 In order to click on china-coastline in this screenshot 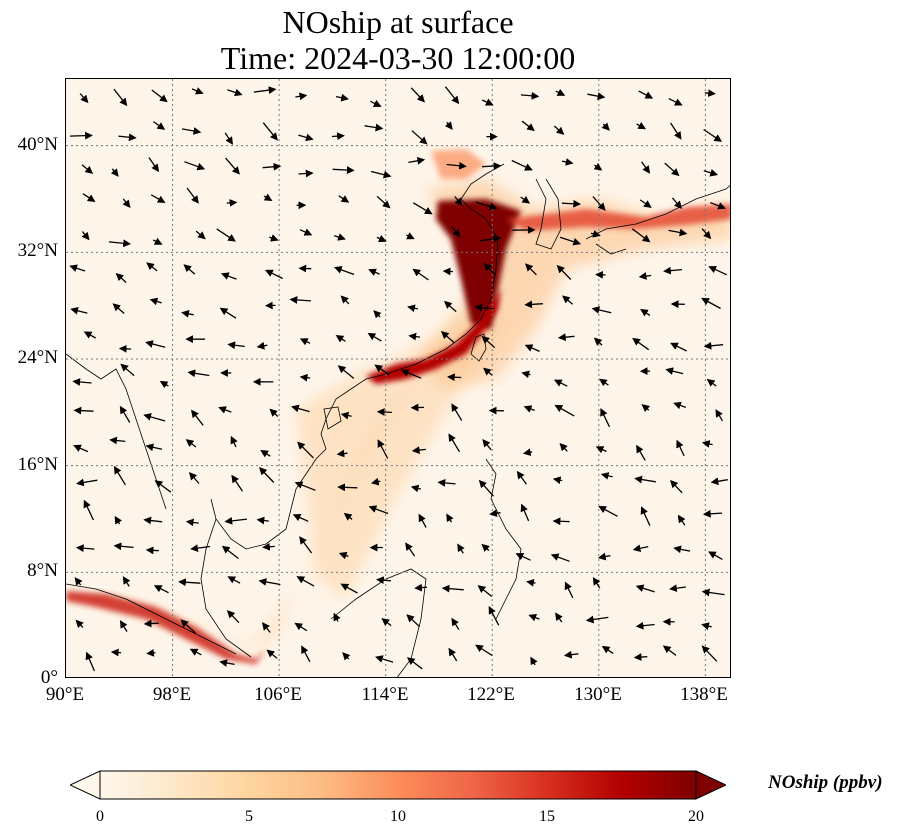, I will do `click(412, 306)`.